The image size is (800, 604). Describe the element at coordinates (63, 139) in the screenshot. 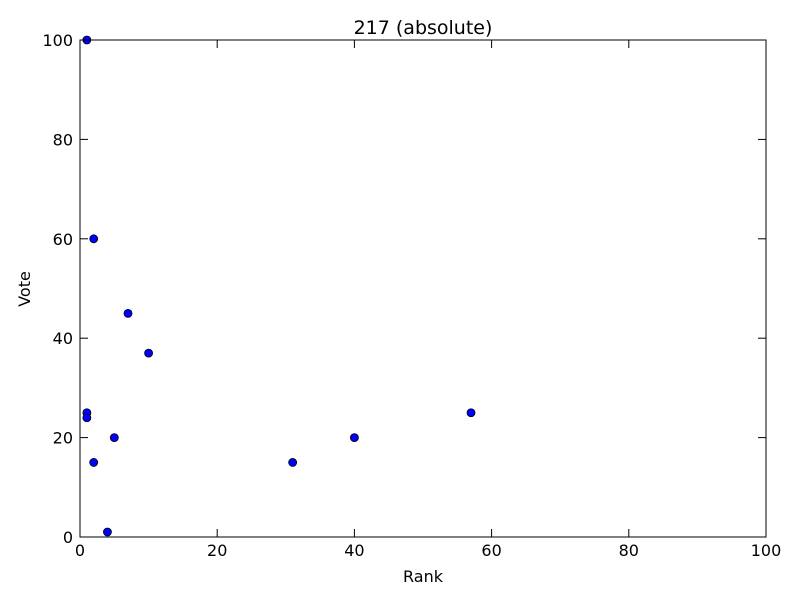

I see `y-tick-label: 80` at that location.